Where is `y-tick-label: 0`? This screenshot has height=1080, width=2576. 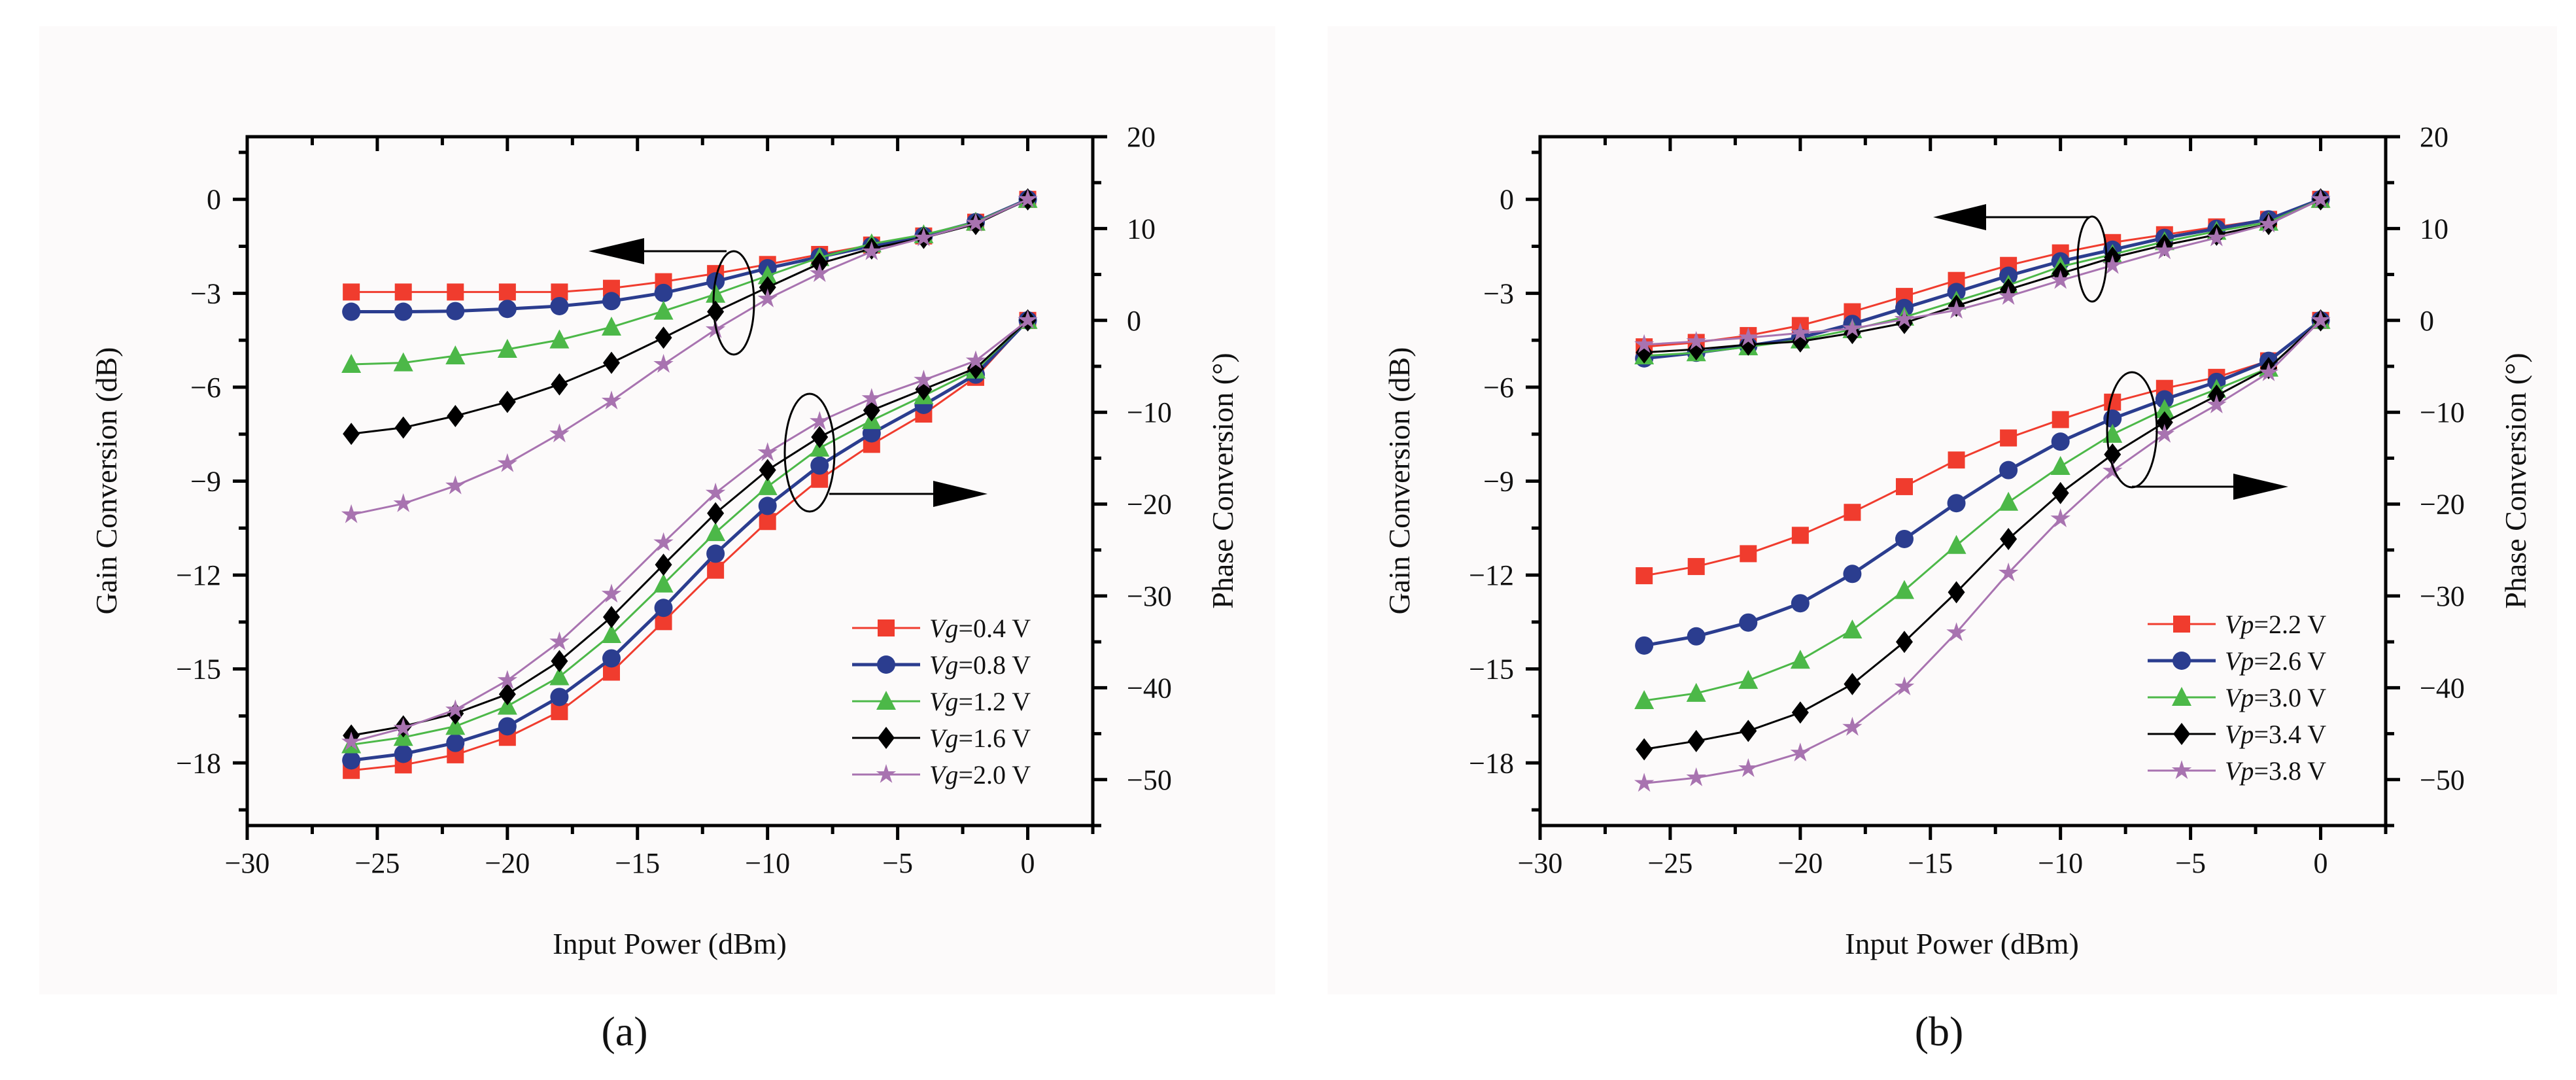 y-tick-label: 0 is located at coordinates (1507, 200).